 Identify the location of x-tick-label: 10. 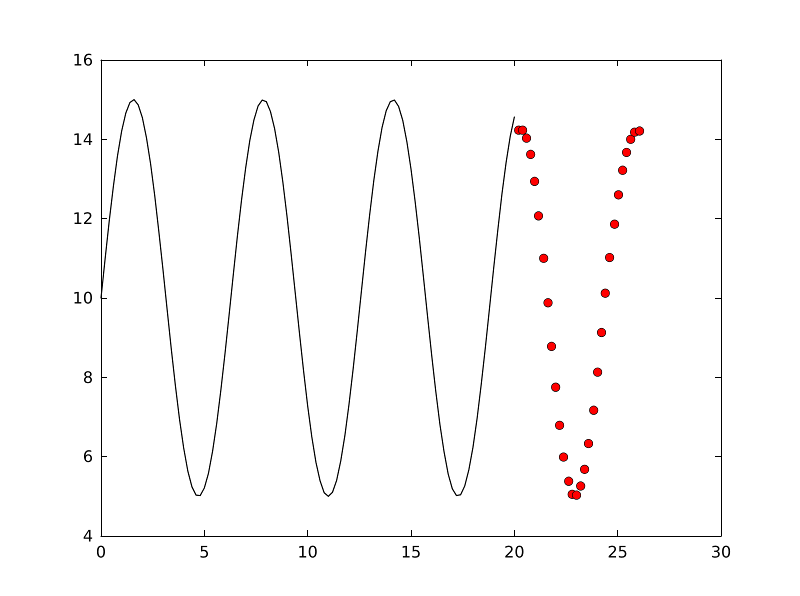
(307, 552).